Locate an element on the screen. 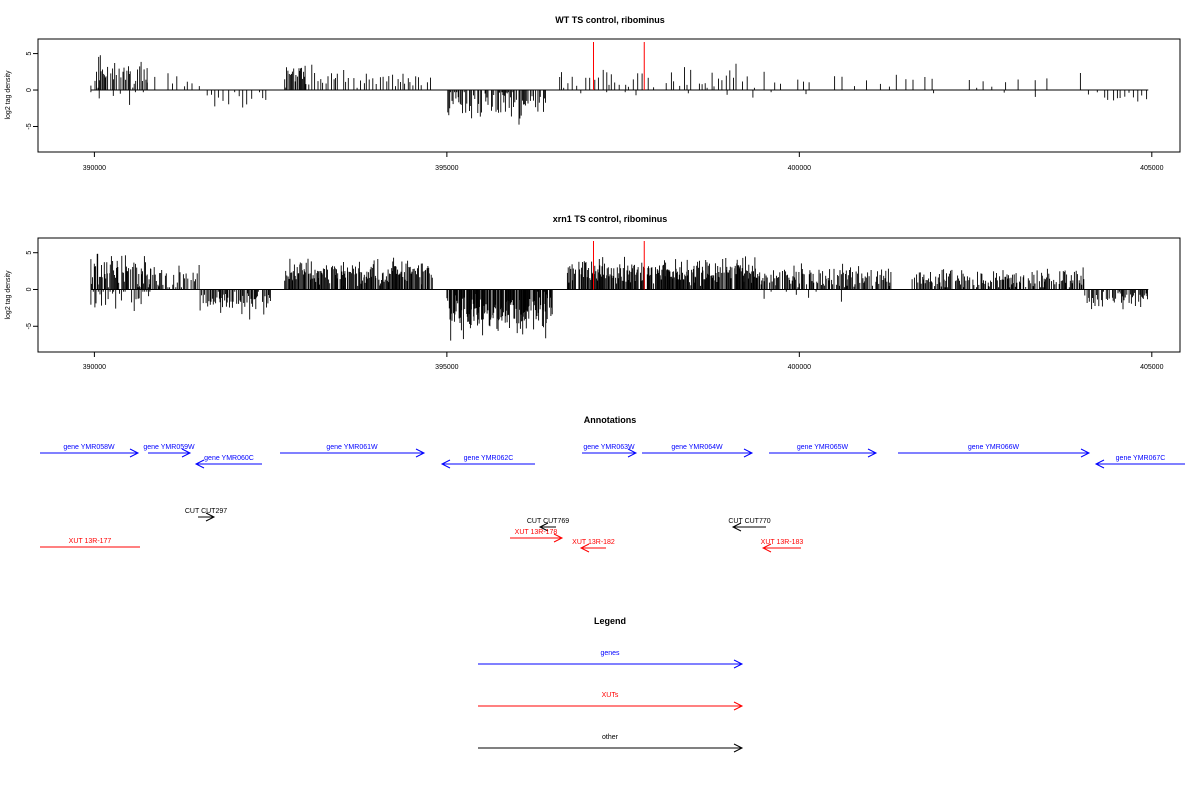  cut-feature: CUT CUT769 is located at coordinates (548, 525).